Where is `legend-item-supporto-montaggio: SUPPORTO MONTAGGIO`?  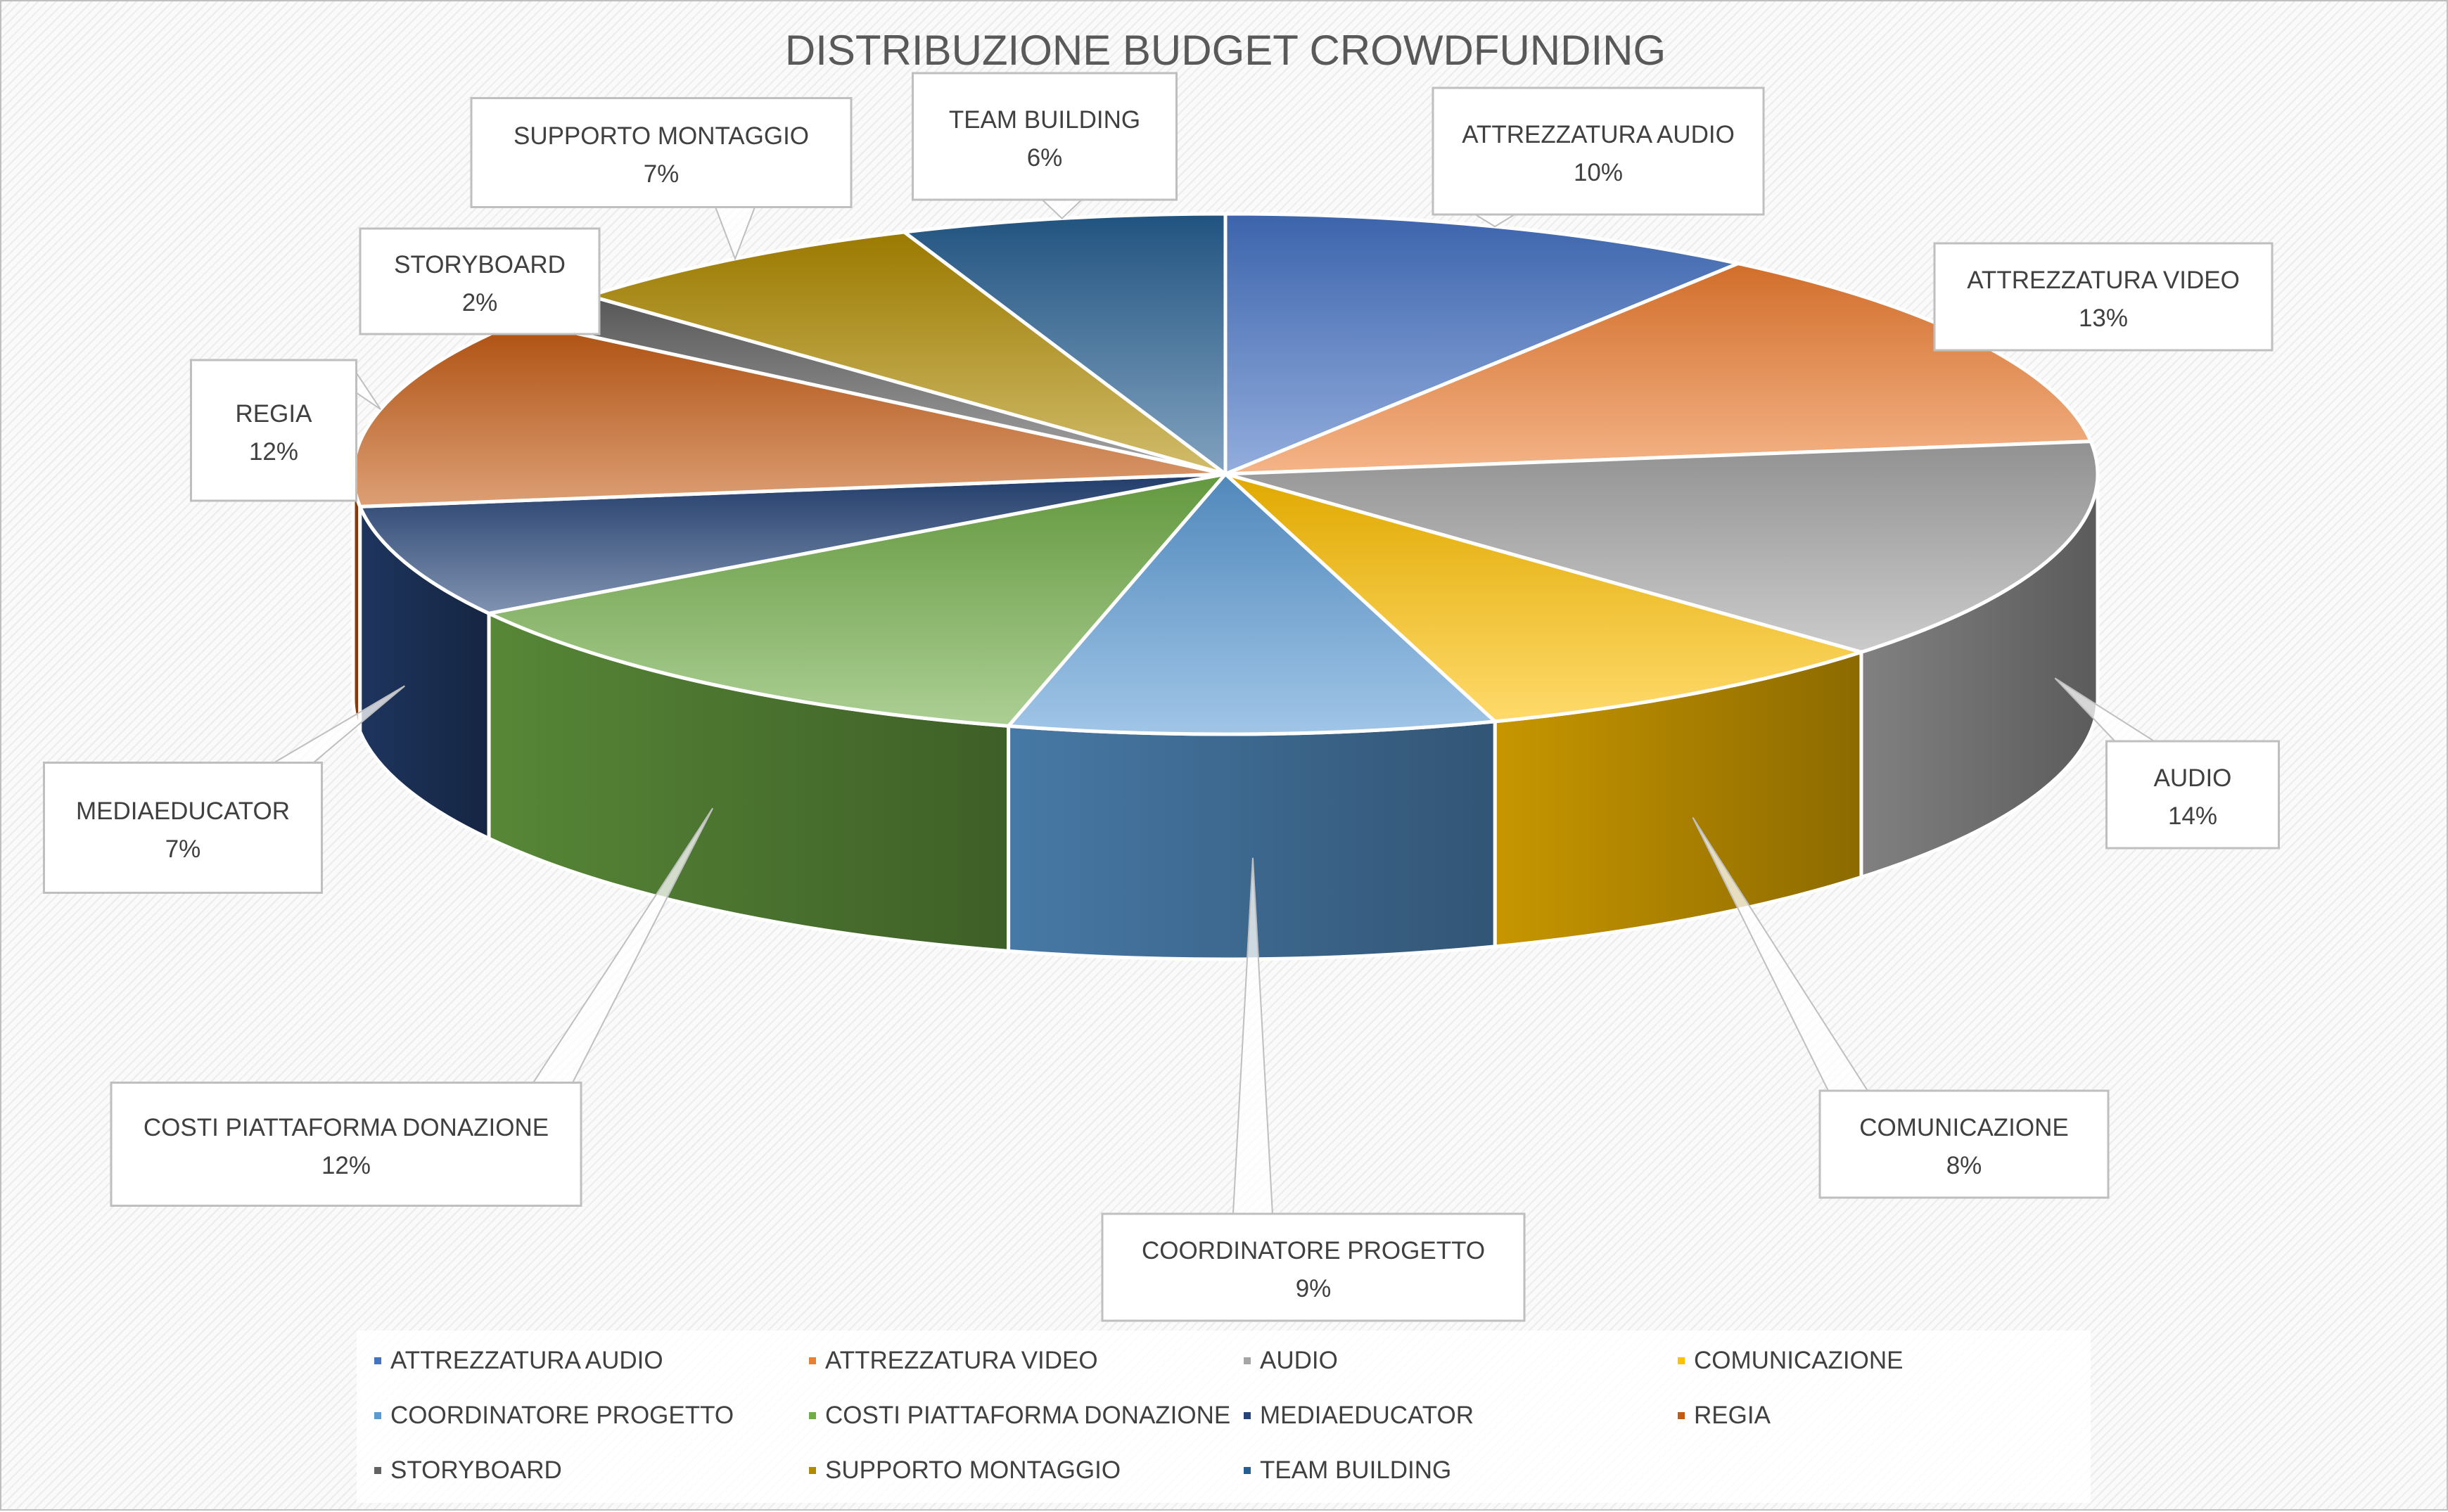
legend-item-supporto-montaggio: SUPPORTO MONTAGGIO is located at coordinates (965, 1470).